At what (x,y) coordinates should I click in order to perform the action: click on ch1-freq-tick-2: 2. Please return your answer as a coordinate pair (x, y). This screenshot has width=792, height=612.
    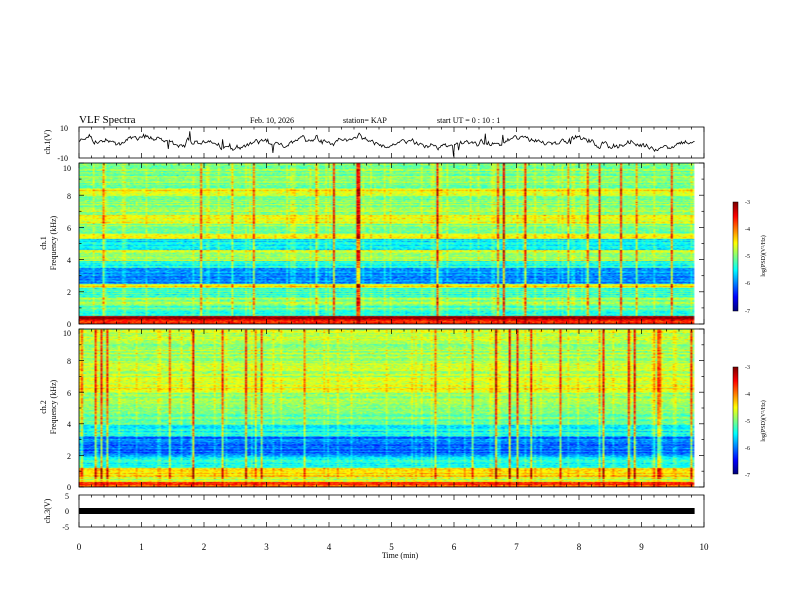
    Looking at the image, I should click on (69, 292).